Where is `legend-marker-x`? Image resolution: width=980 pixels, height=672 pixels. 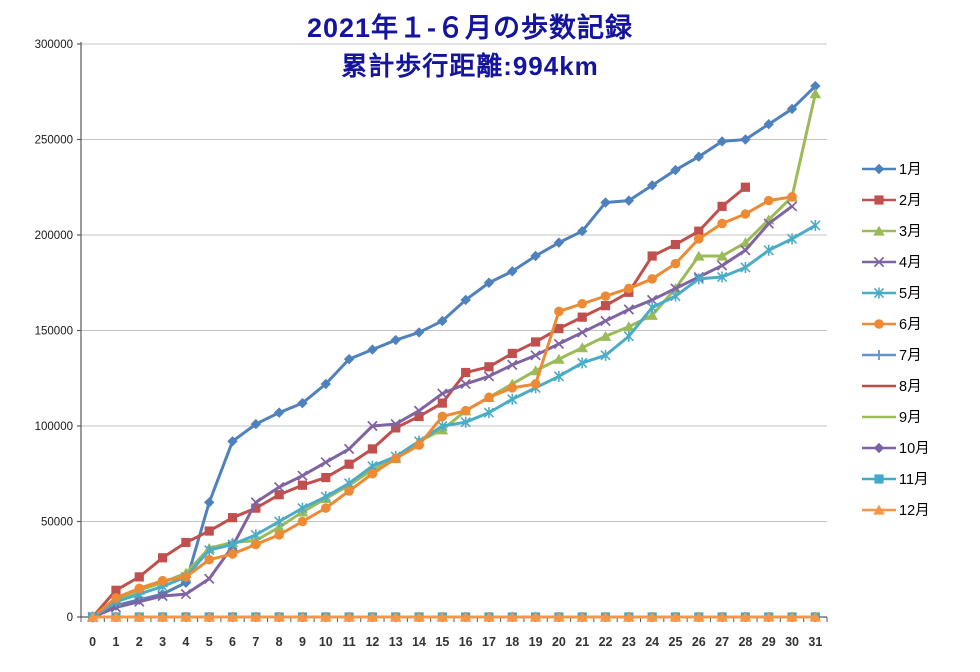
legend-marker-x is located at coordinates (879, 261).